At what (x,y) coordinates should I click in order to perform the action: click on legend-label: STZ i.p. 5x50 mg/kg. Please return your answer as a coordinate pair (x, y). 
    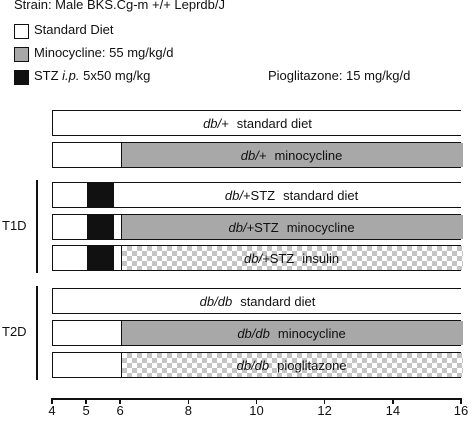
    Looking at the image, I should click on (92, 75).